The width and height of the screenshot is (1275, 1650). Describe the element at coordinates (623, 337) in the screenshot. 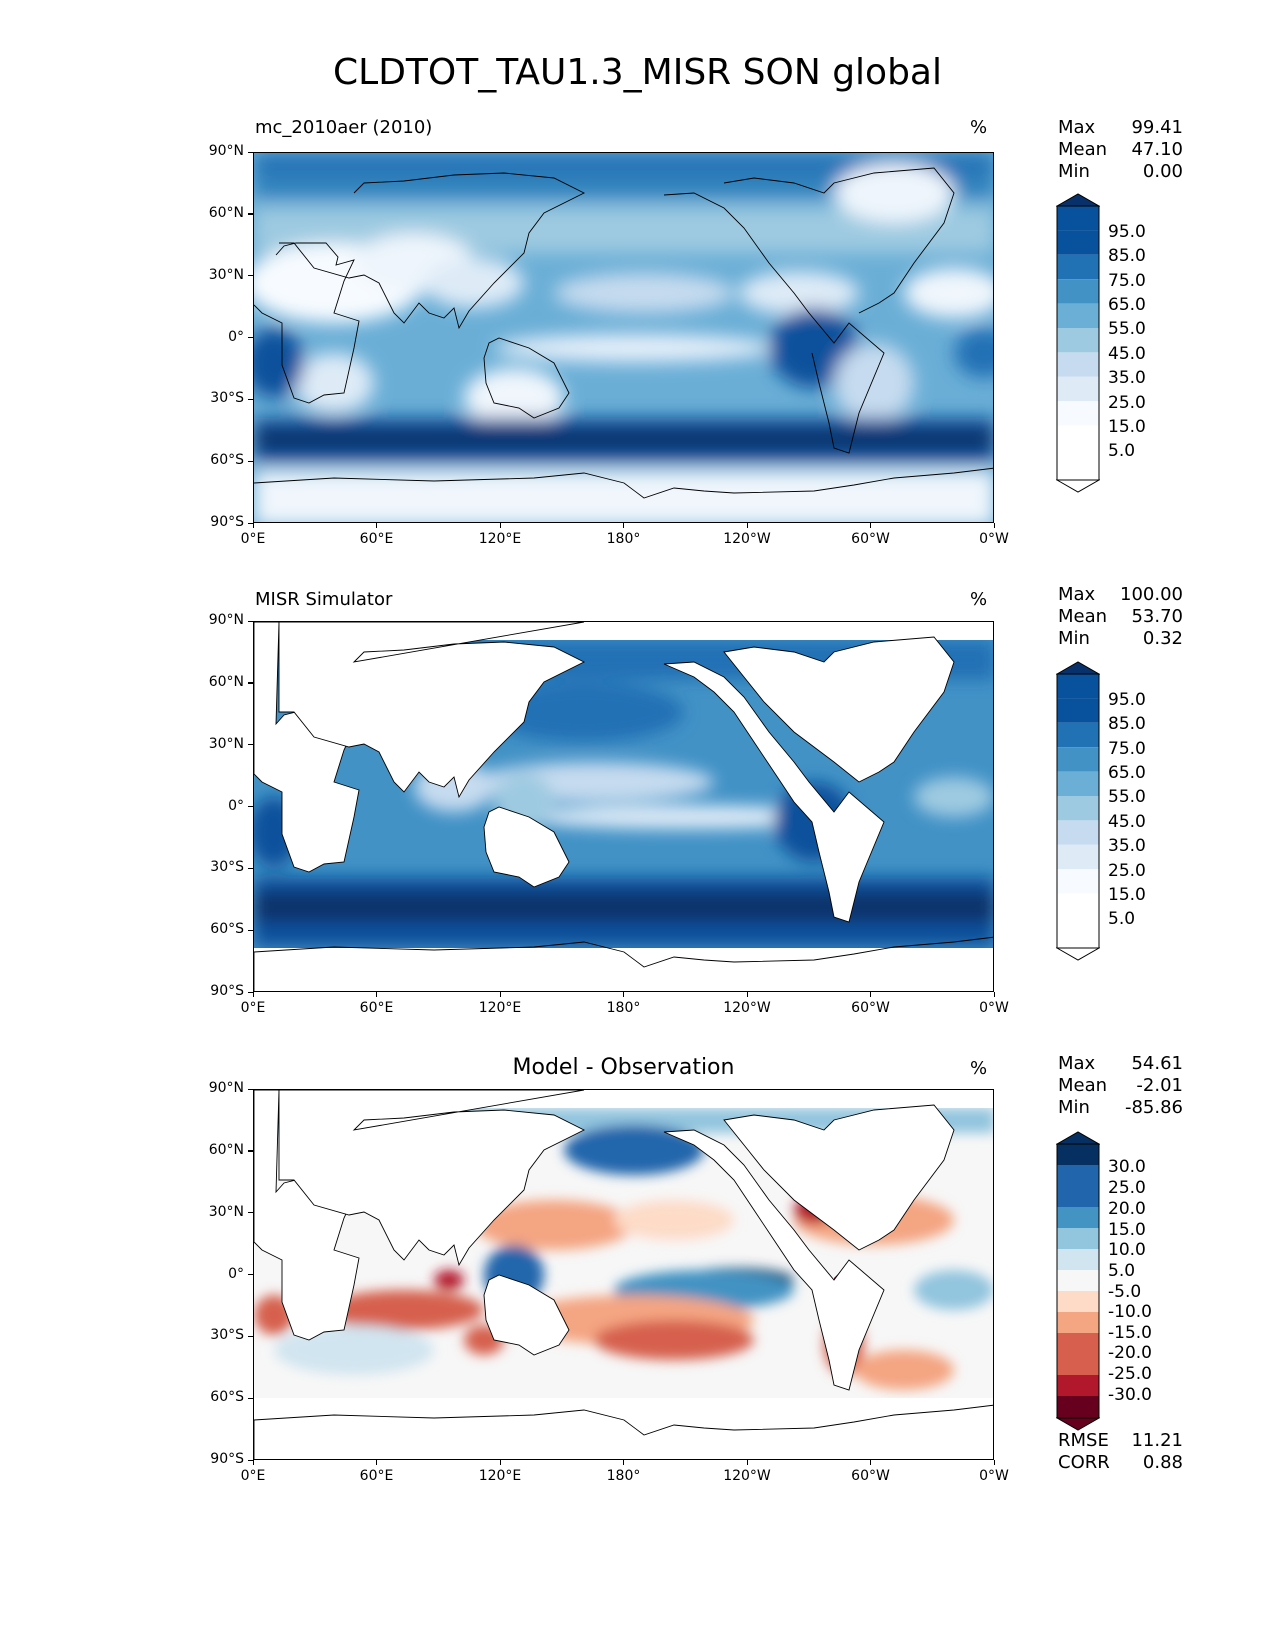

I see `map-model` at that location.